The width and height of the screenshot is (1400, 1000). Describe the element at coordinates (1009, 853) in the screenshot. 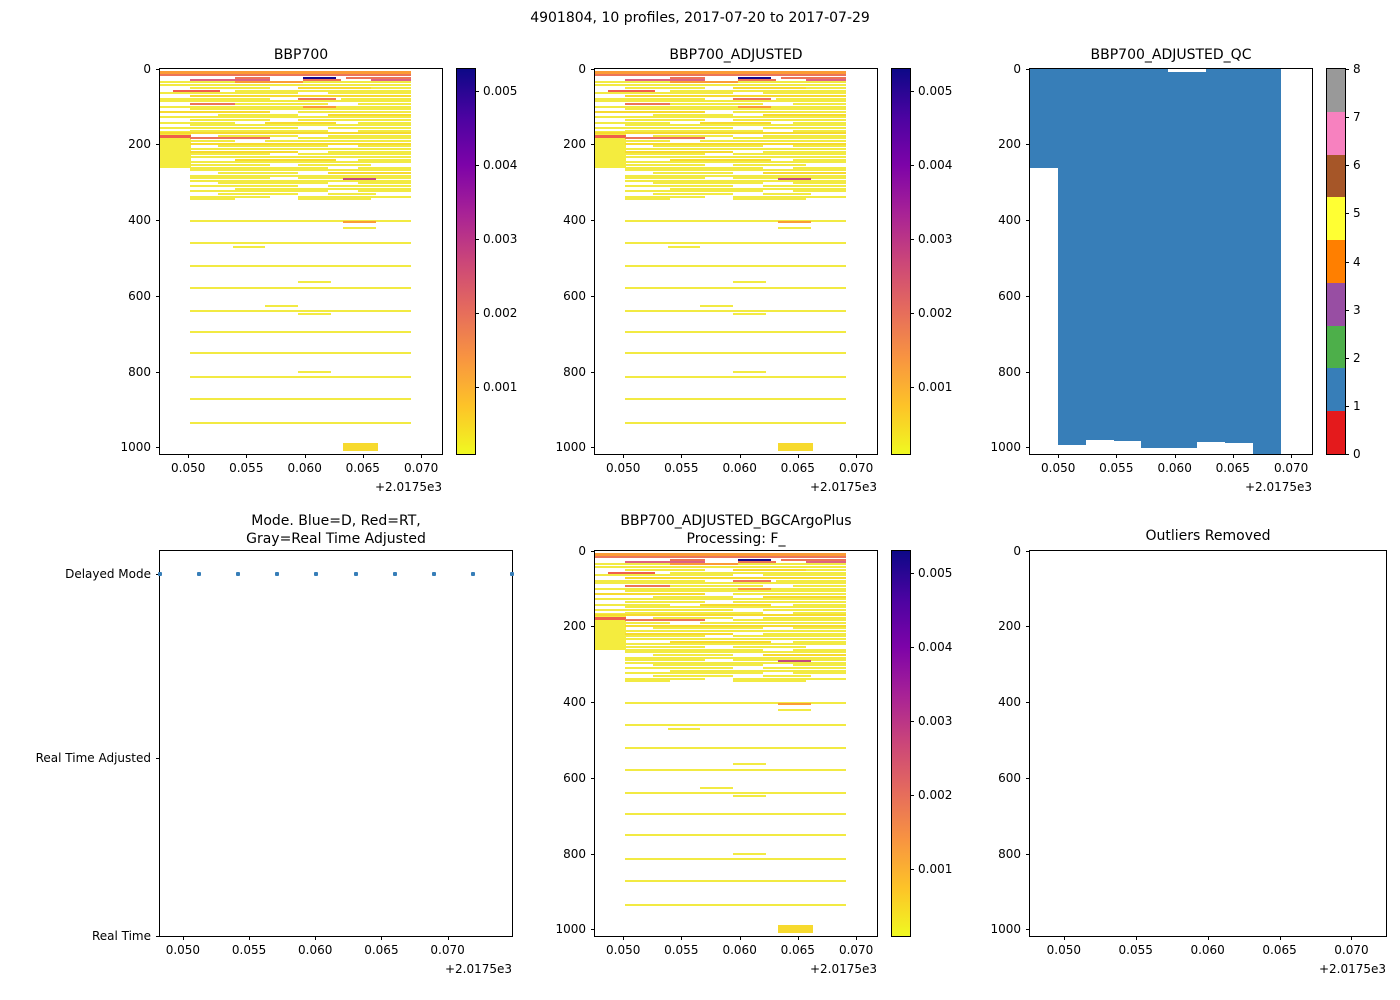

I see `y-tick-label: 800` at that location.